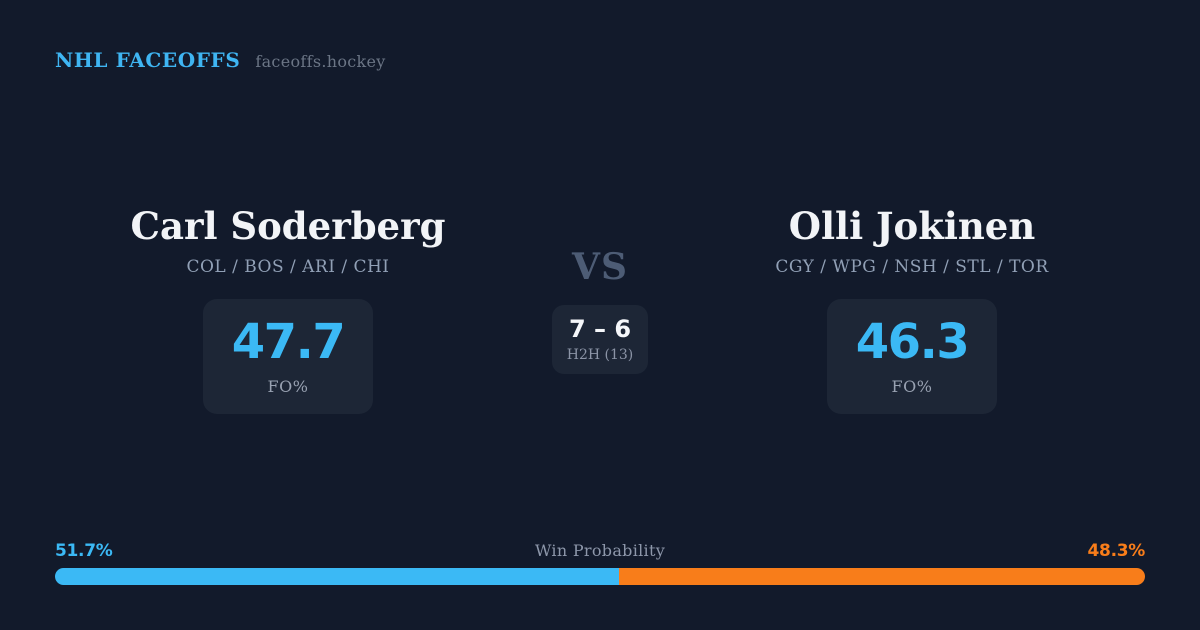 The height and width of the screenshot is (630, 1200). What do you see at coordinates (912, 386) in the screenshot?
I see `player-right-fo-label: FO%` at bounding box center [912, 386].